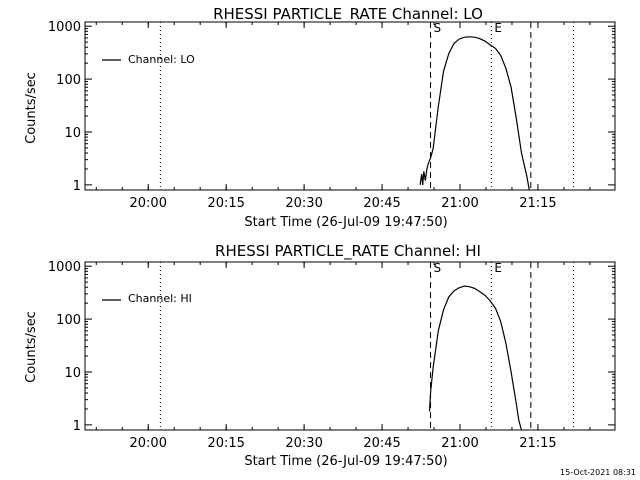 This screenshot has height=480, width=640. Describe the element at coordinates (598, 472) in the screenshot. I see `footer-timestamp: 15-Oct-2021 08:31` at that location.